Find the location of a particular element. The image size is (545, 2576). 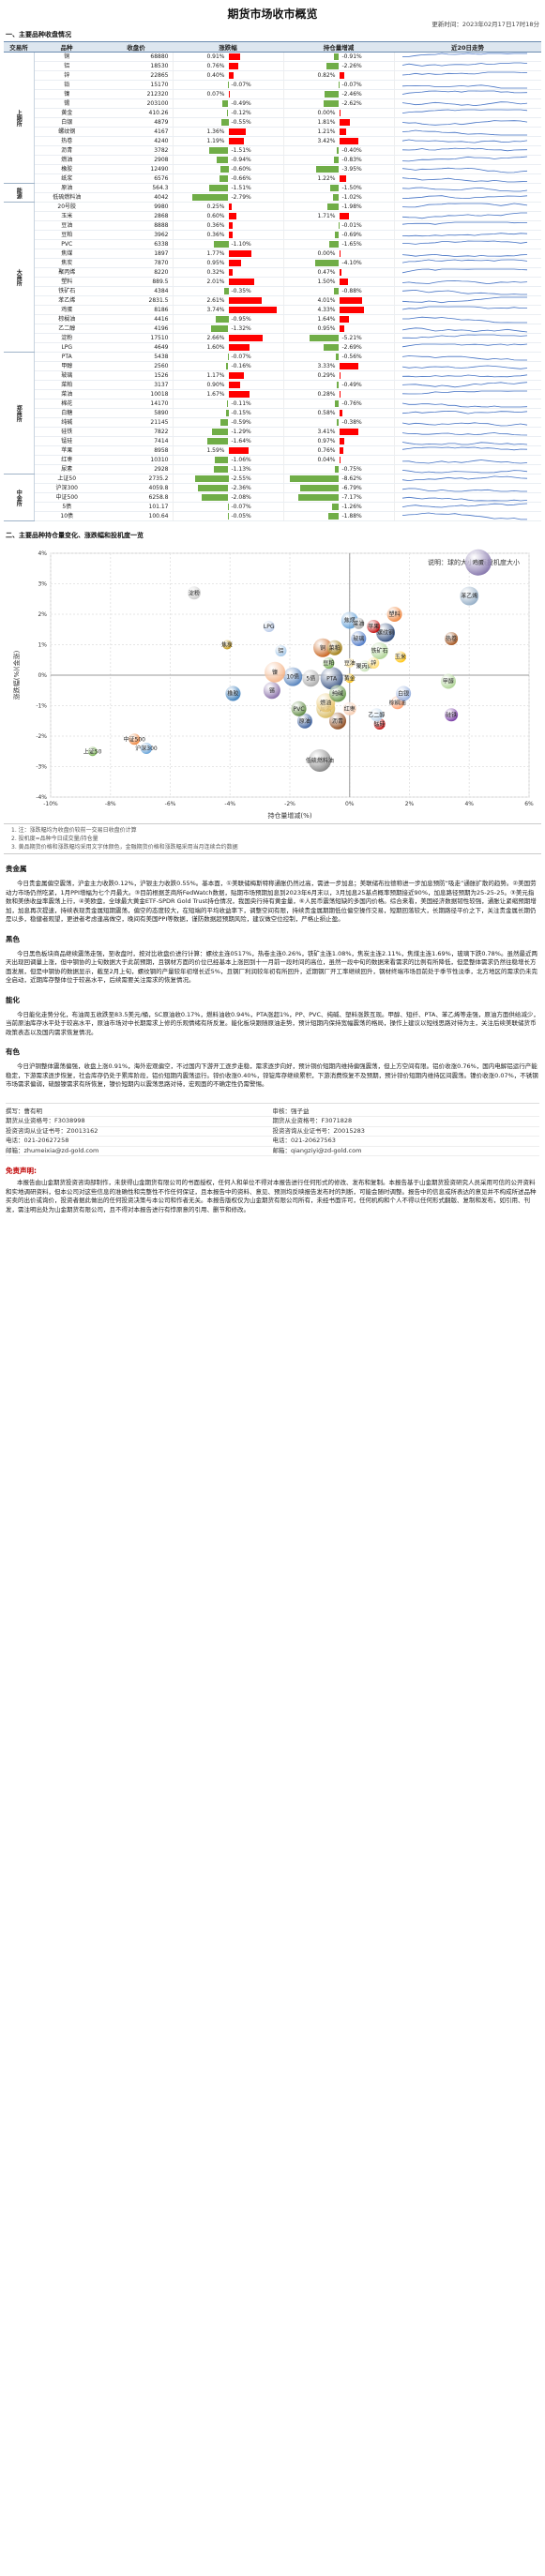

change-cell: 1.59% is located at coordinates (228, 450).